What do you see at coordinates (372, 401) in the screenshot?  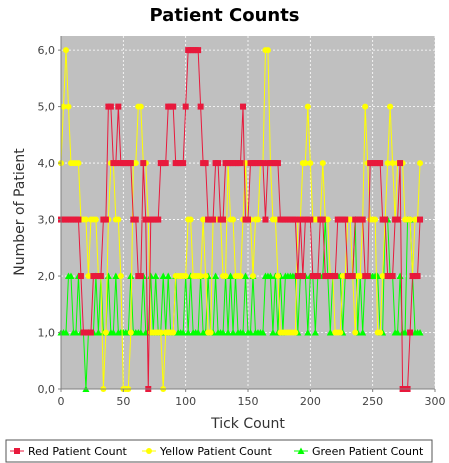 I see `x-tick-label: 250` at bounding box center [372, 401].